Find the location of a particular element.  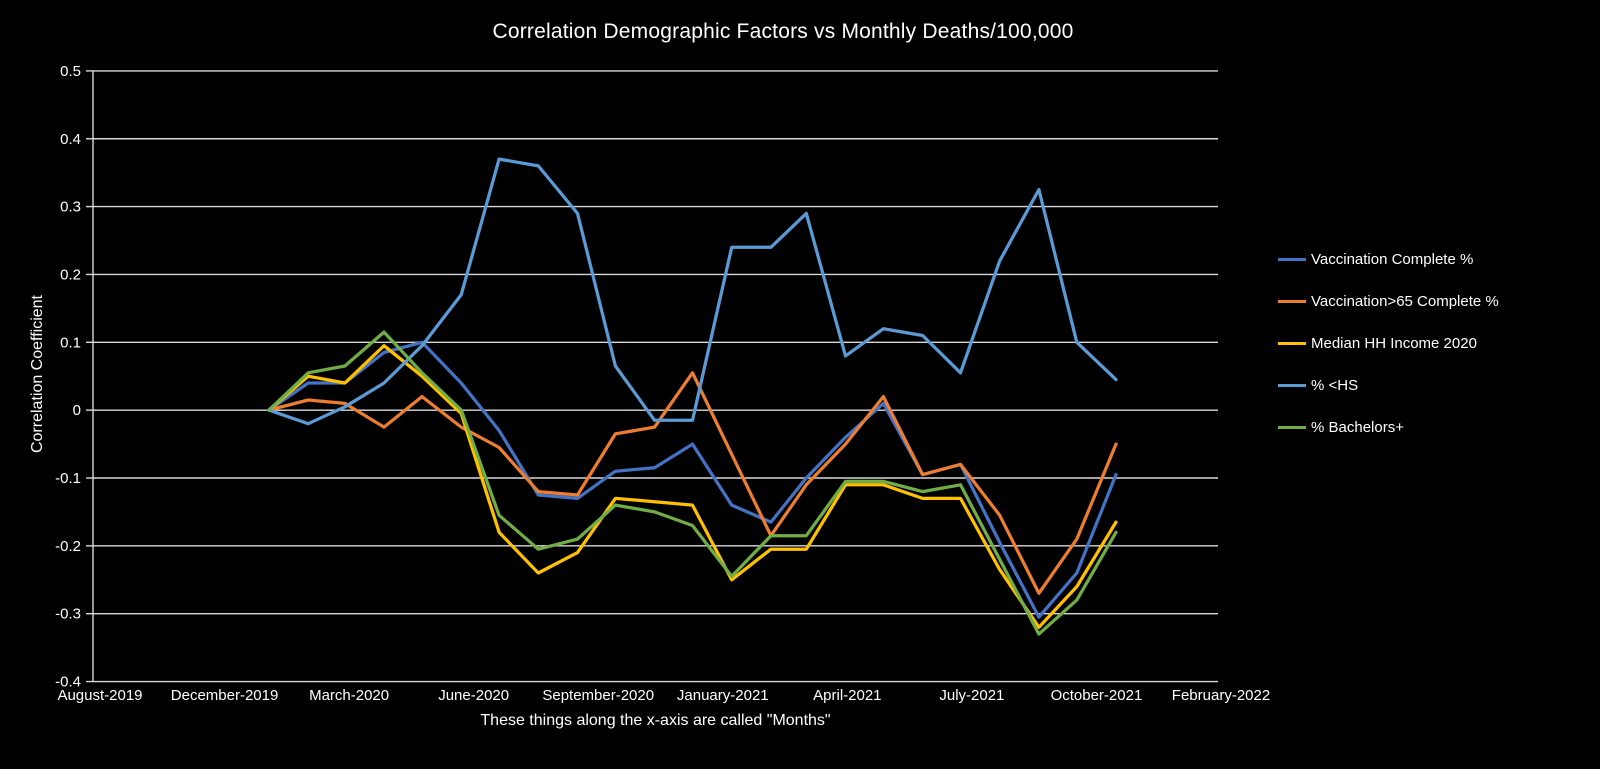

legend-label: Vaccination>65 Complete % is located at coordinates (1405, 301).